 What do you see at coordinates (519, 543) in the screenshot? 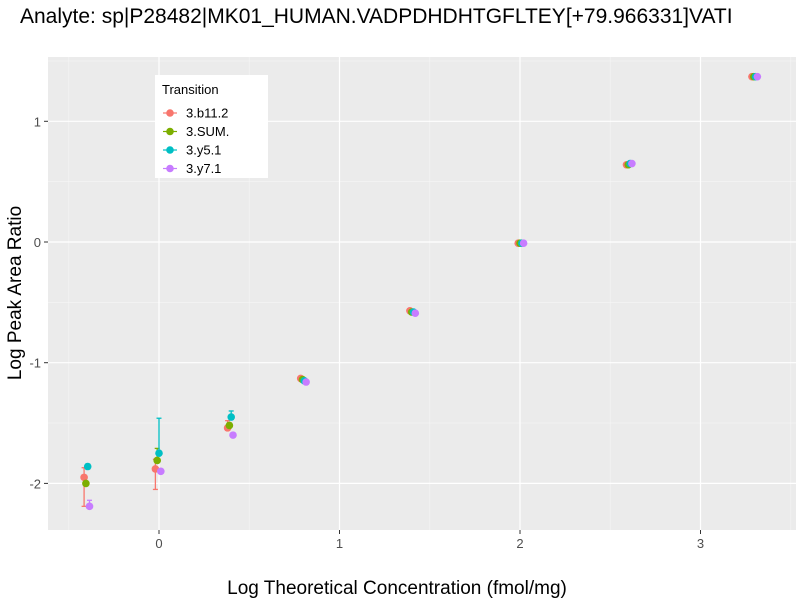
I see `x-tick-label: 2` at bounding box center [519, 543].